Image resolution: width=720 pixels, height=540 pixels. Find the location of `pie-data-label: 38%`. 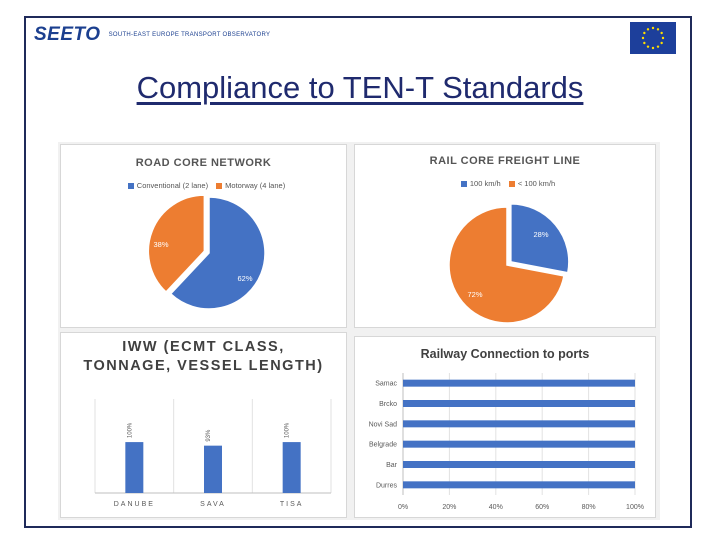

pie-data-label: 38% is located at coordinates (160, 244).